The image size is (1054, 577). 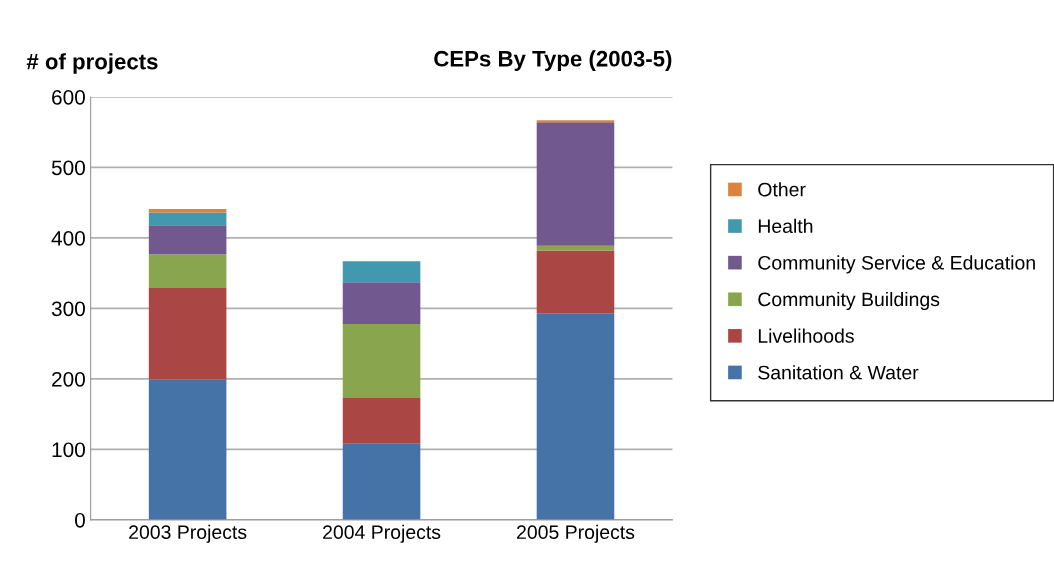 What do you see at coordinates (553, 60) in the screenshot?
I see `chart-title: CEPs By Type (2003-5)` at bounding box center [553, 60].